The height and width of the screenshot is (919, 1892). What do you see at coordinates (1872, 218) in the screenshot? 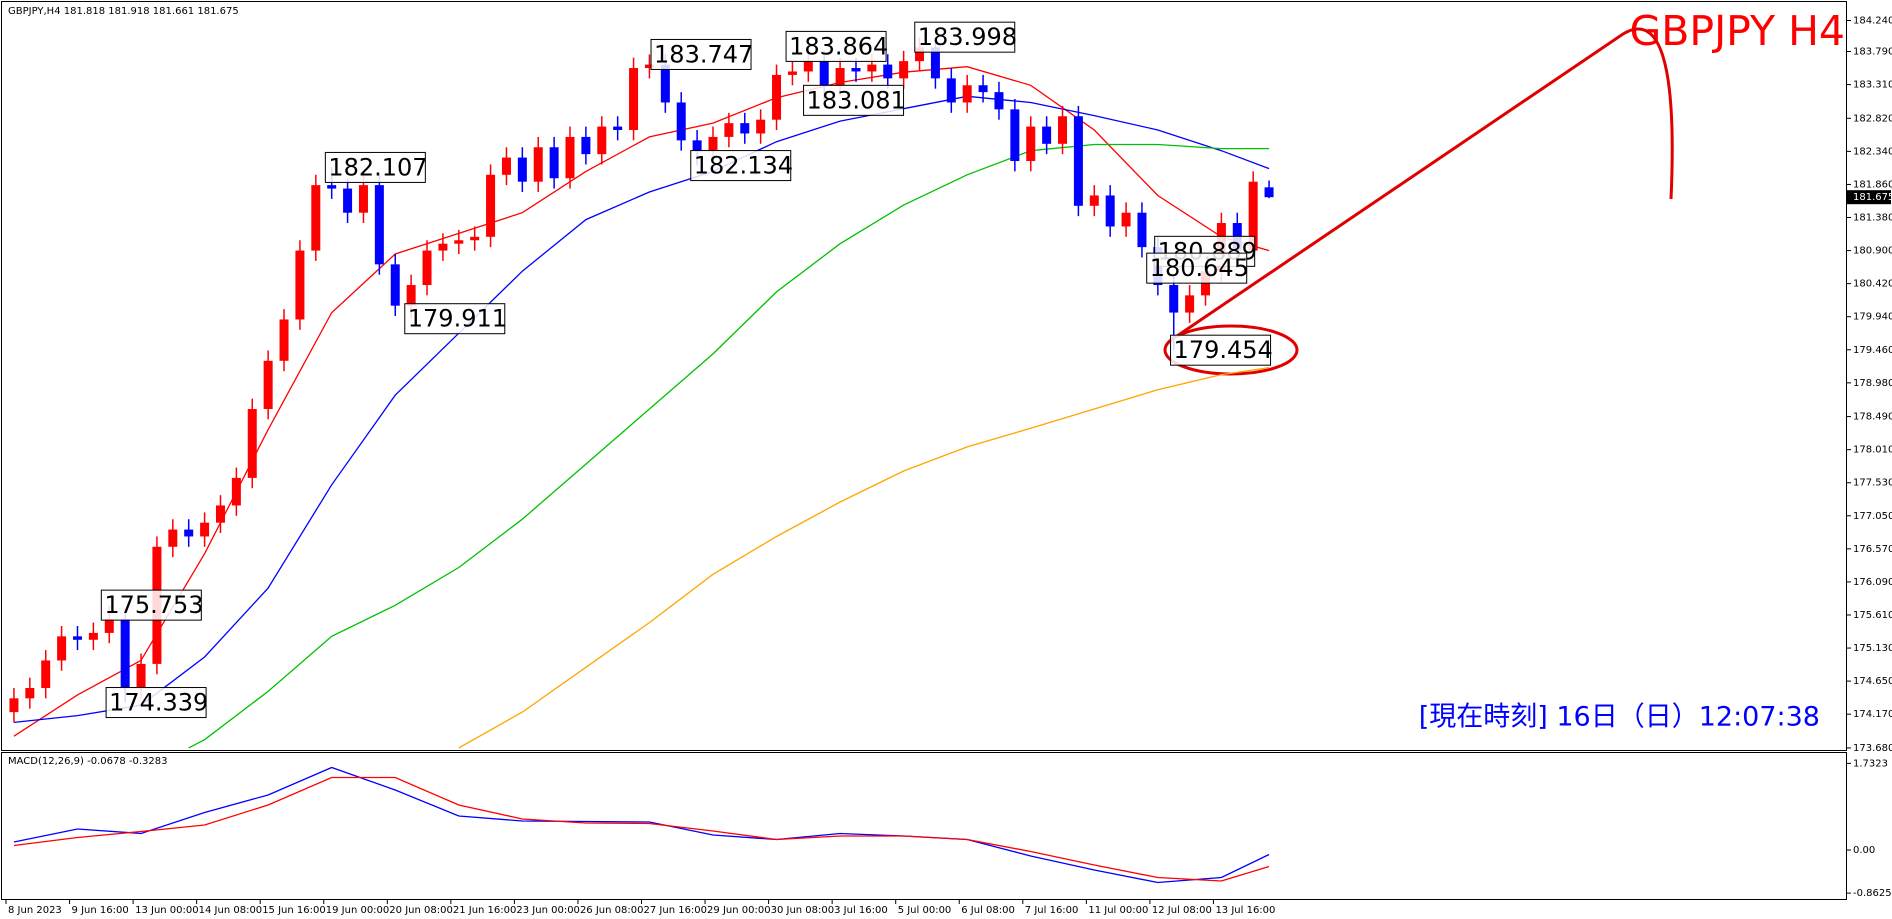
I see `y-tick-label: 181.380` at bounding box center [1872, 218].